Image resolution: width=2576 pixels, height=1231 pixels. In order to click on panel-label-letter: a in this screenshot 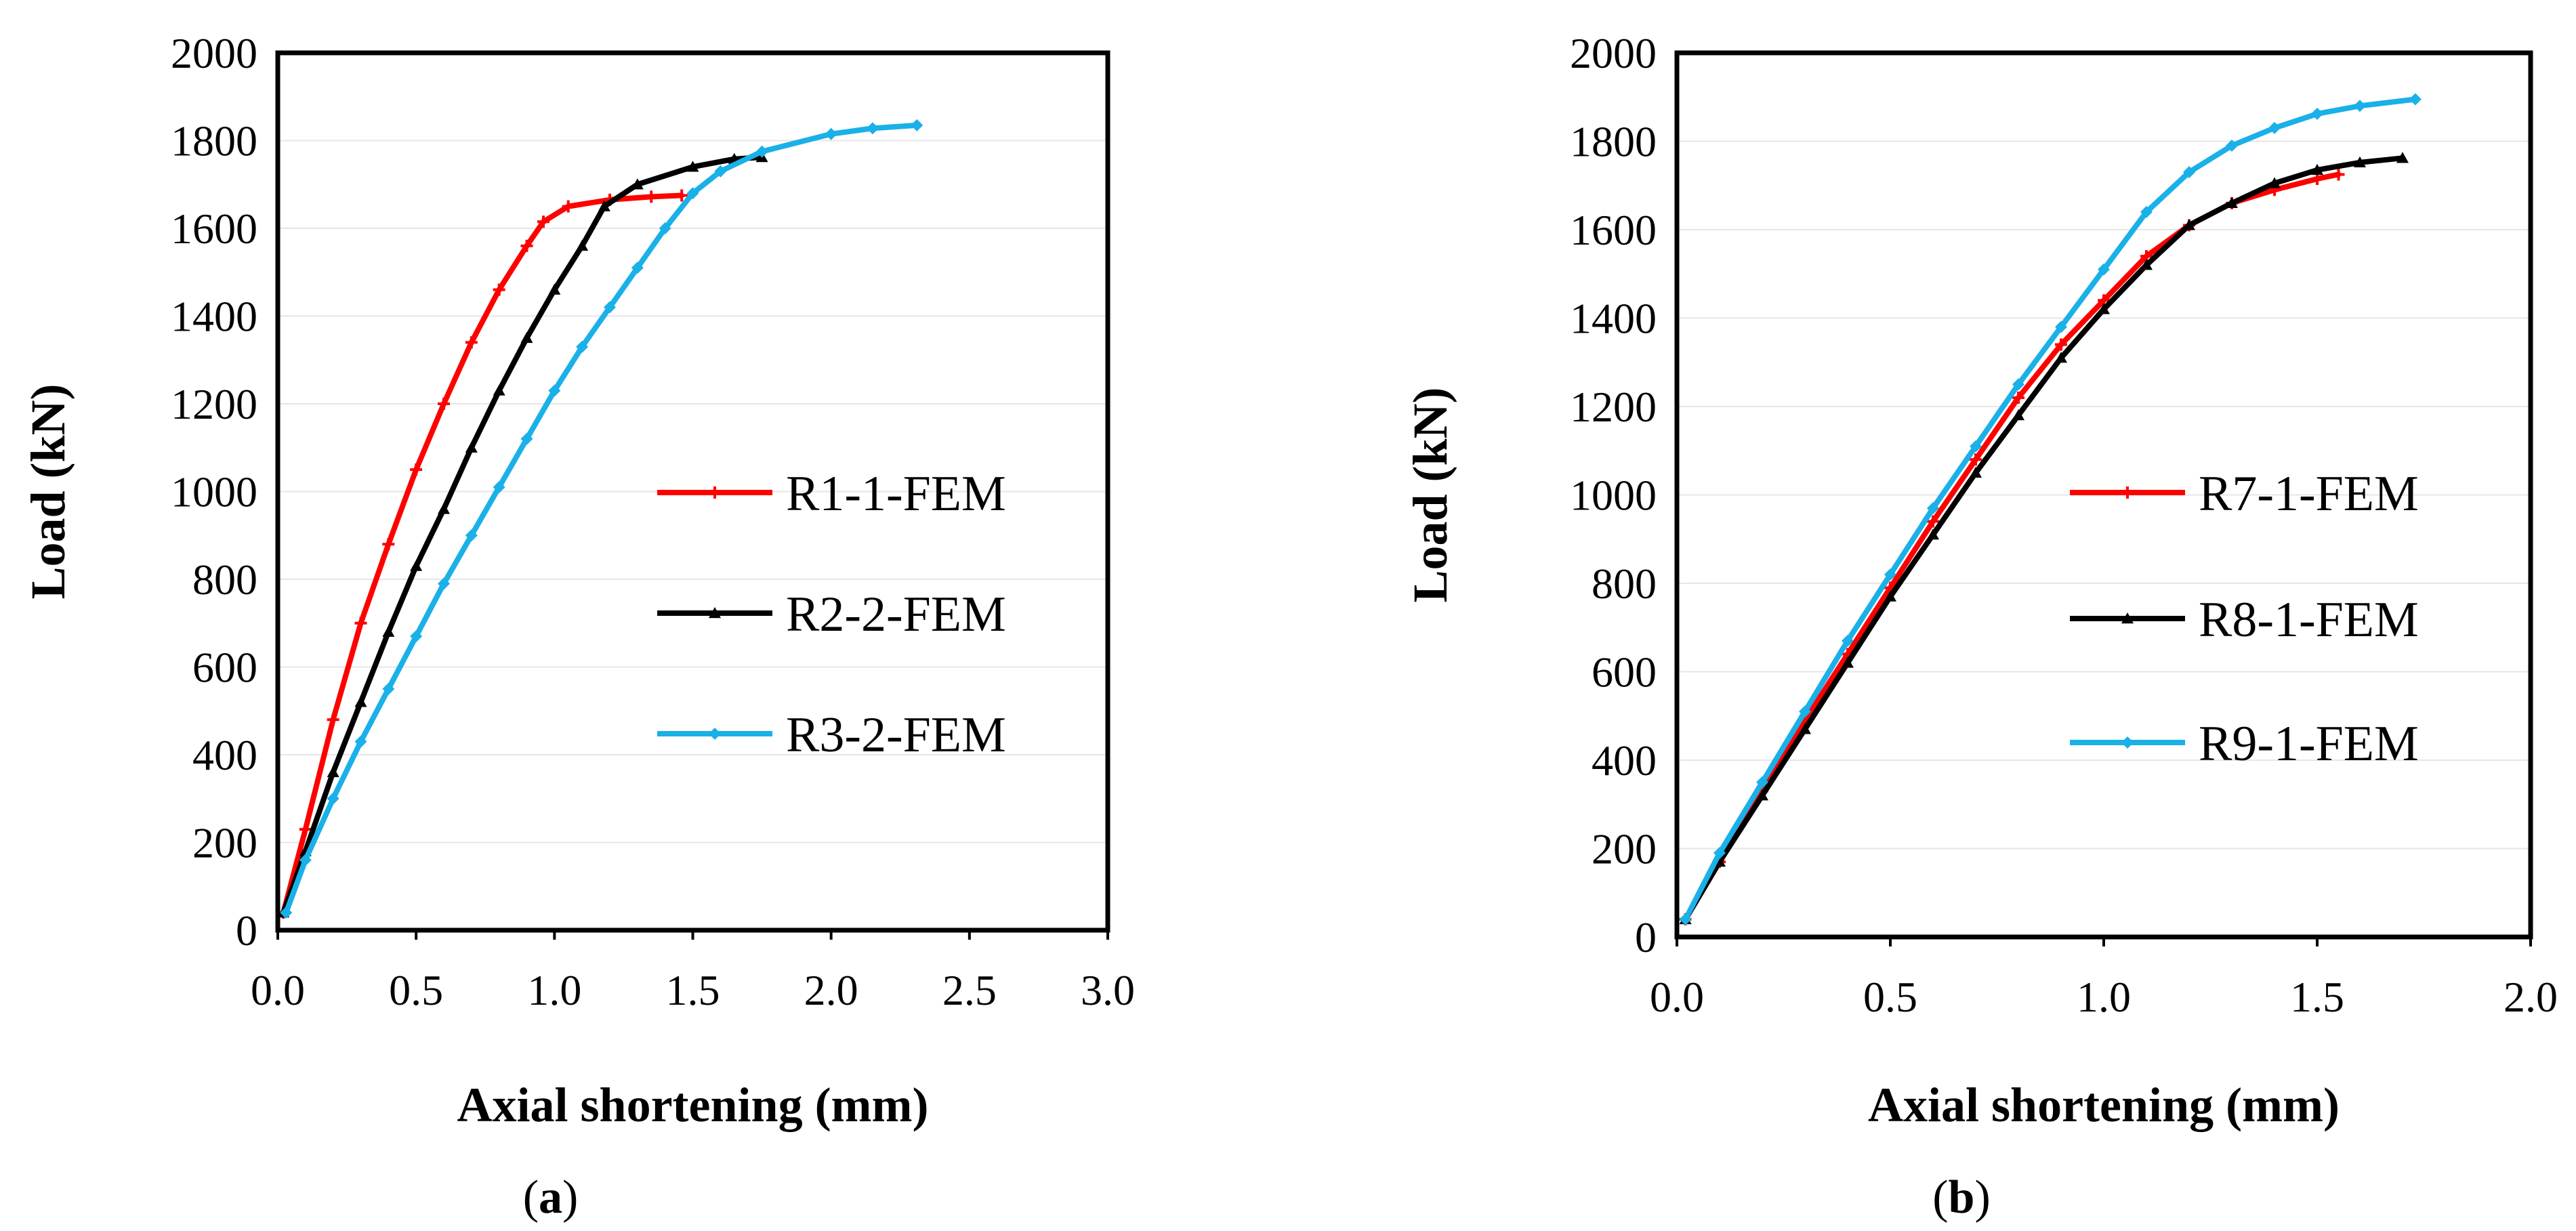, I will do `click(550, 1198)`.